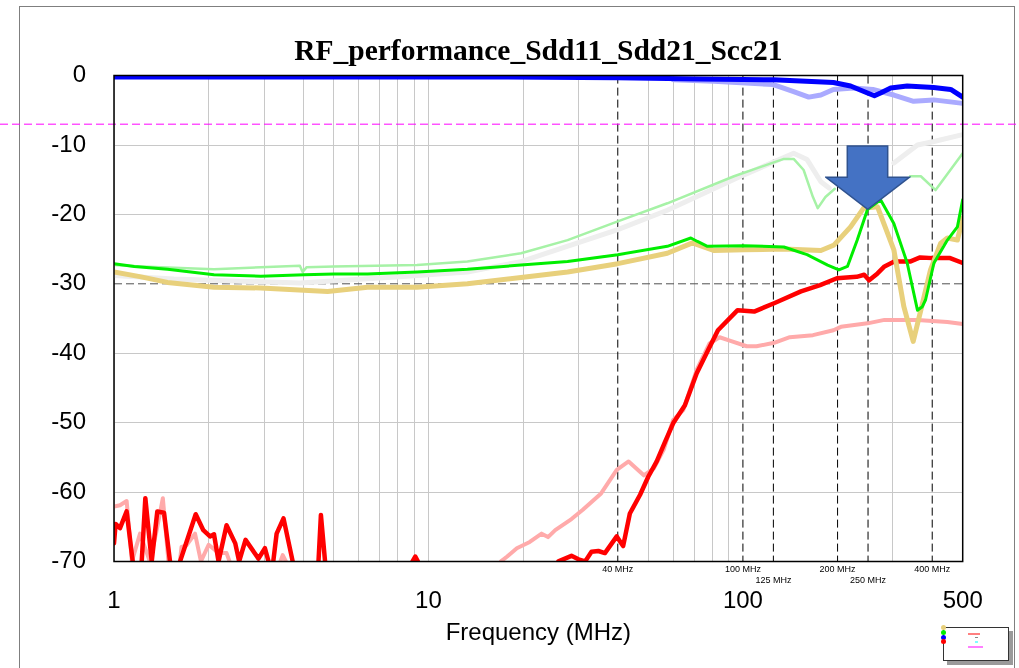 The image size is (1019, 668). I want to click on y-tick-label: -40, so click(68, 351).